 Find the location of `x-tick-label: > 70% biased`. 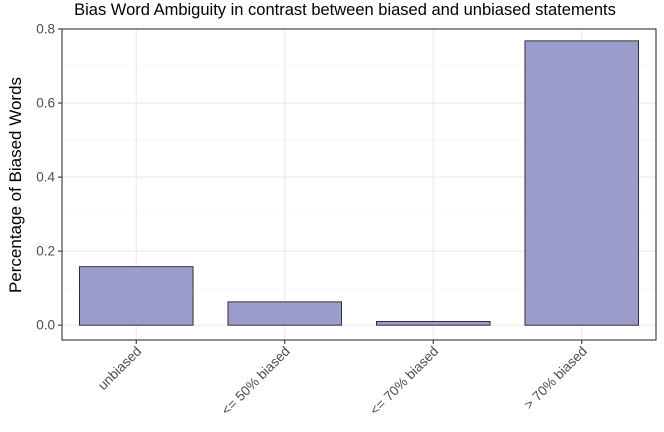

x-tick-label: > 70% biased is located at coordinates (555, 378).